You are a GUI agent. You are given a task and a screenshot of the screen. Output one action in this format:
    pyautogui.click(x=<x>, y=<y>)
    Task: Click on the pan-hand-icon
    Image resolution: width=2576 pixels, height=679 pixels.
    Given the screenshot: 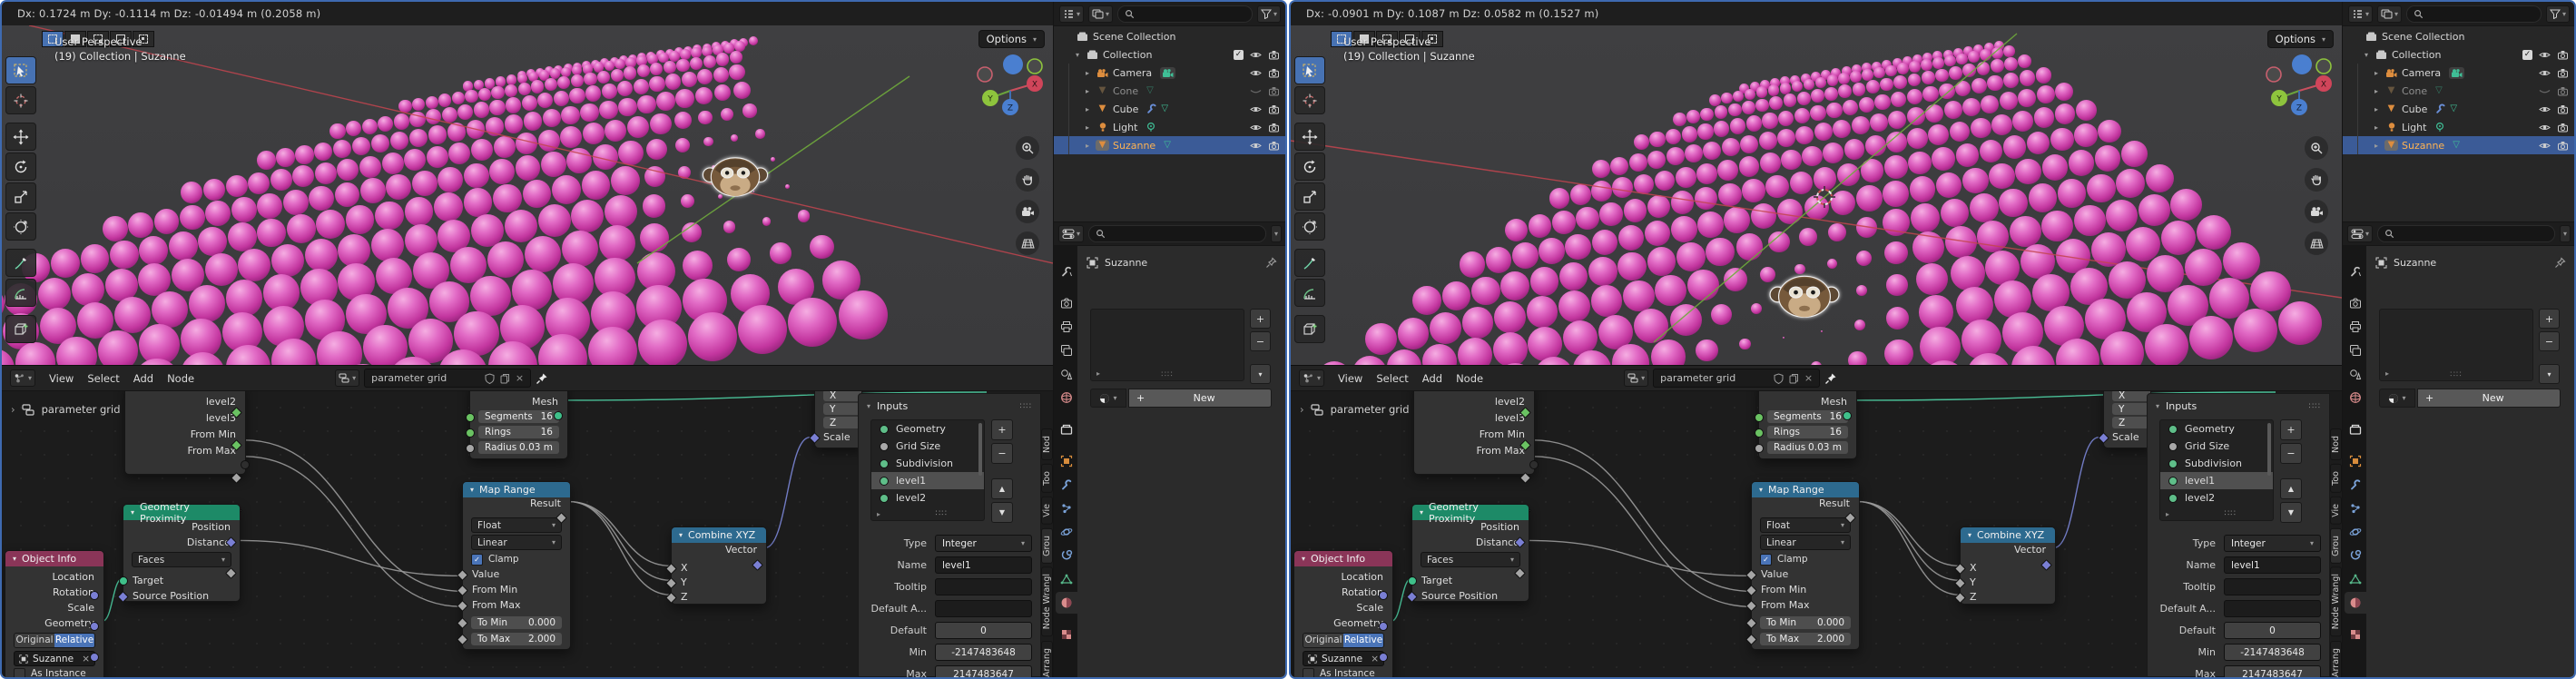 What is the action you would take?
    pyautogui.click(x=1027, y=180)
    